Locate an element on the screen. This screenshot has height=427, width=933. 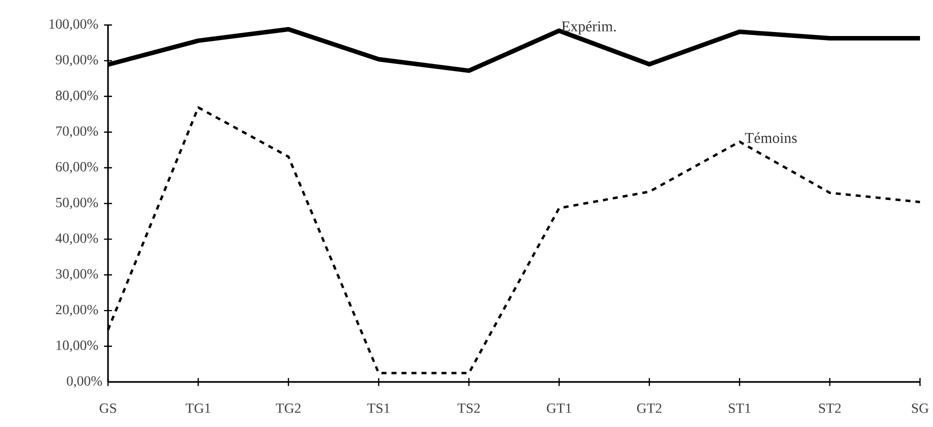
y-tick-label: 50,00% is located at coordinates (77, 204).